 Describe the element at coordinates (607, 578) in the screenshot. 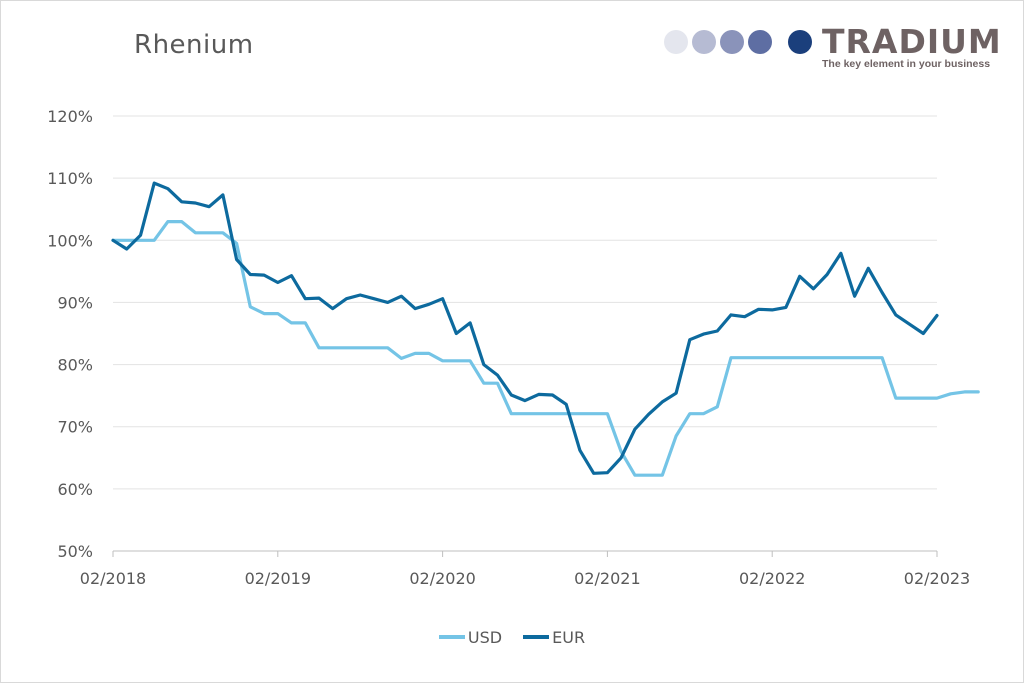

I see `x-tick-label: 02/2021` at that location.